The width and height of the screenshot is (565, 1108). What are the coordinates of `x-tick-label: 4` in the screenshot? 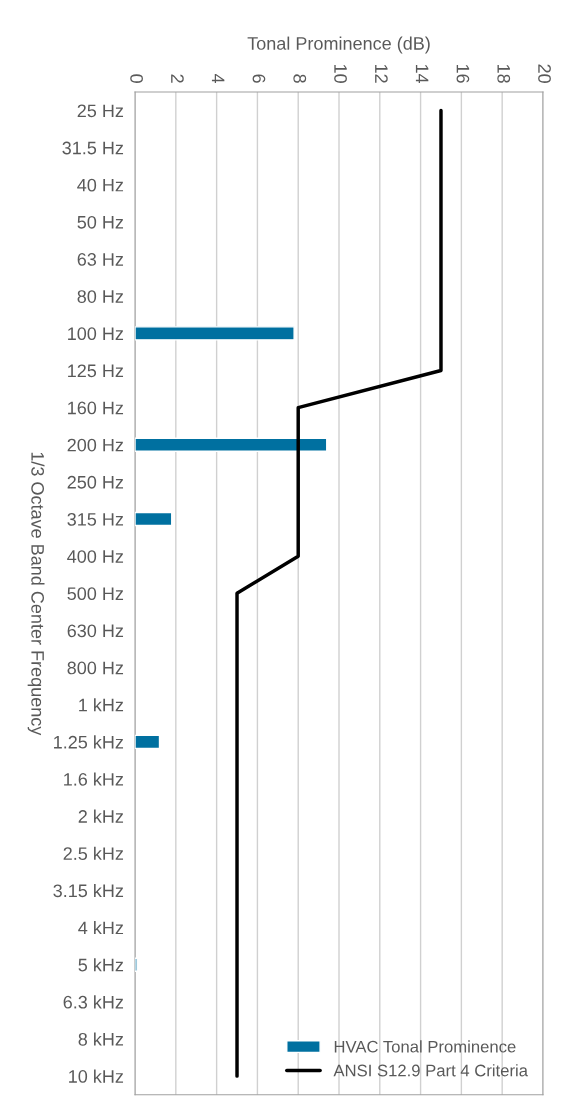 It's located at (218, 79).